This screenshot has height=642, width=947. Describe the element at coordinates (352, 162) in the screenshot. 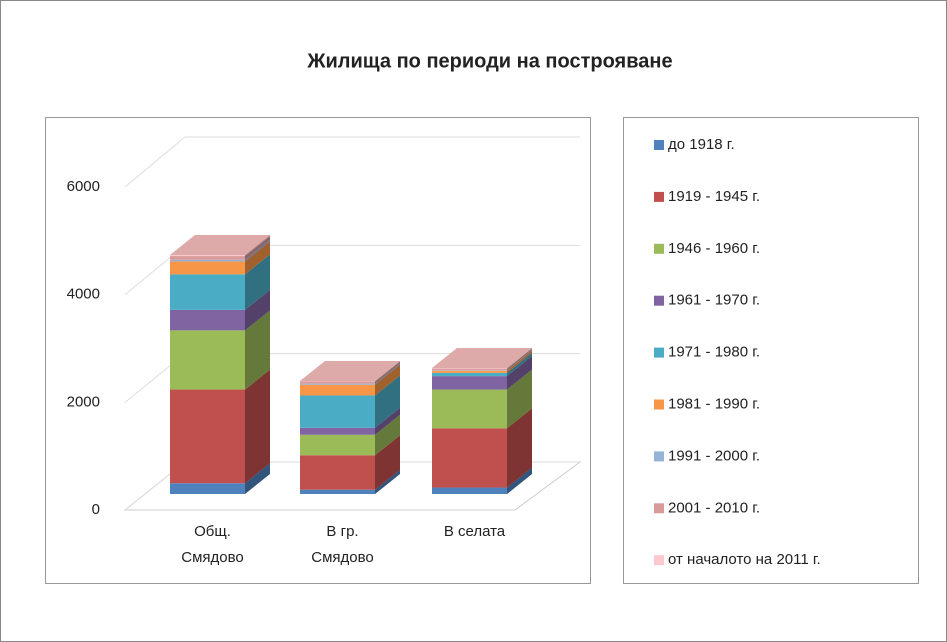

I see `grid-line` at that location.